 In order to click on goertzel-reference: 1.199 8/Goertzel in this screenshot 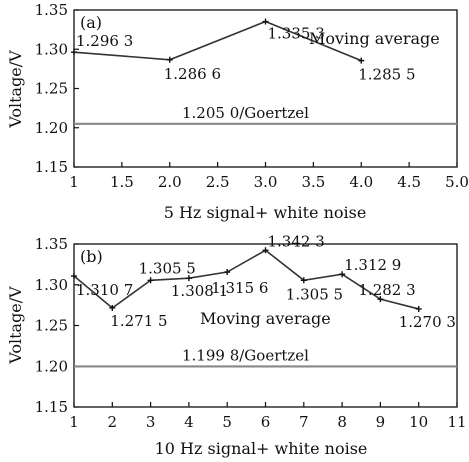, I will do `click(265, 357)`.